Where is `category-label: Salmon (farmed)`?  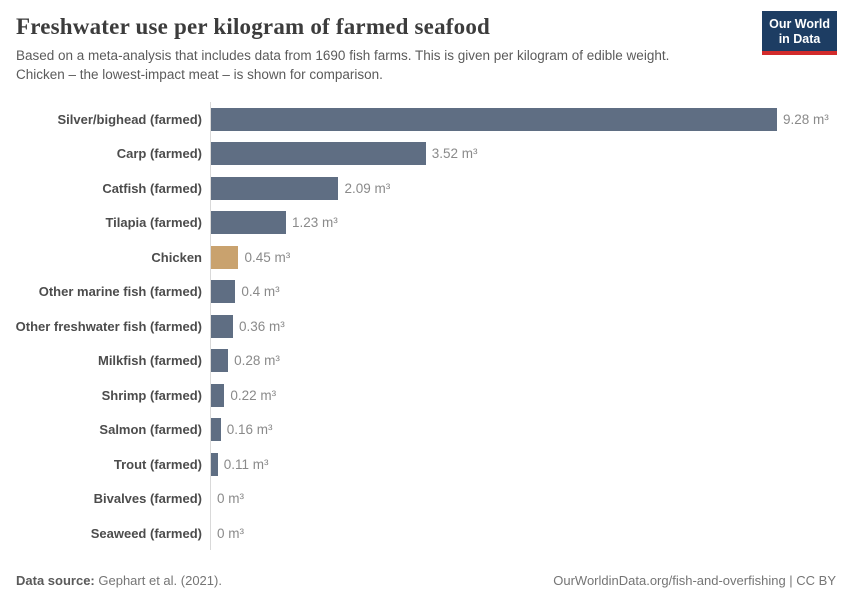 category-label: Salmon (farmed) is located at coordinates (150, 430).